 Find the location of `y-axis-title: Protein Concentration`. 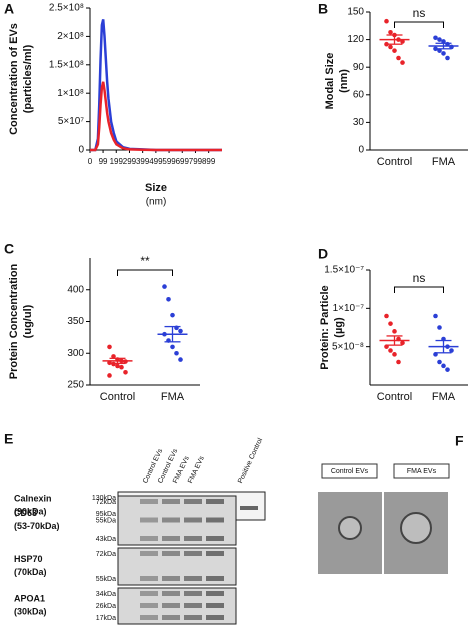

y-axis-title: Protein Concentration is located at coordinates (14, 321).